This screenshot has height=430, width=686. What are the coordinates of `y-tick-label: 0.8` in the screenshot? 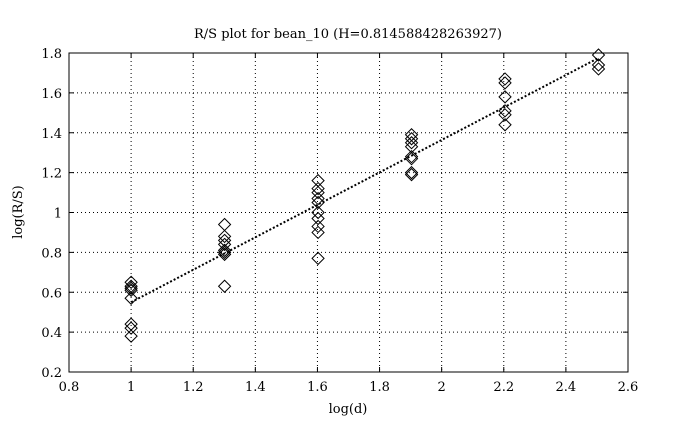 It's located at (51, 253).